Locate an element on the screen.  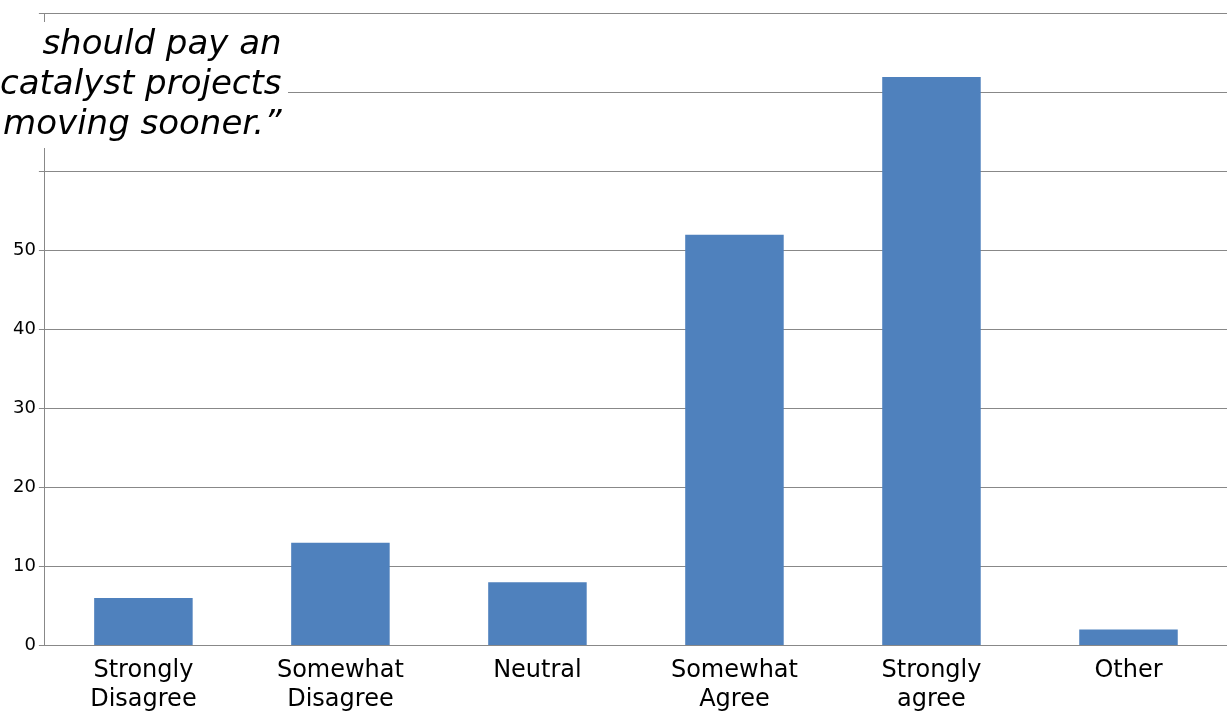
y-tick-label: 30 is located at coordinates (24, 407).